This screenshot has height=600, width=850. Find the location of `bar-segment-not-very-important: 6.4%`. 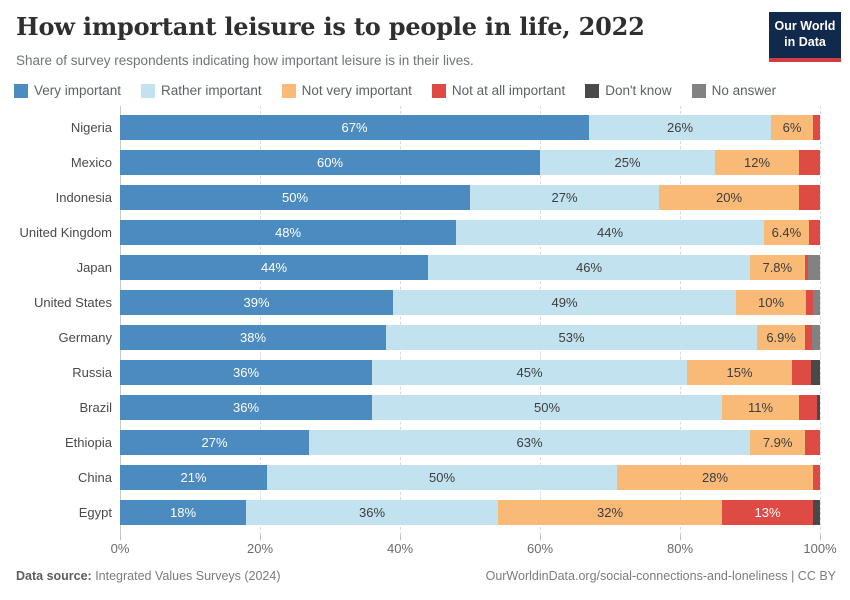

bar-segment-not-very-important: 6.4% is located at coordinates (786, 232).